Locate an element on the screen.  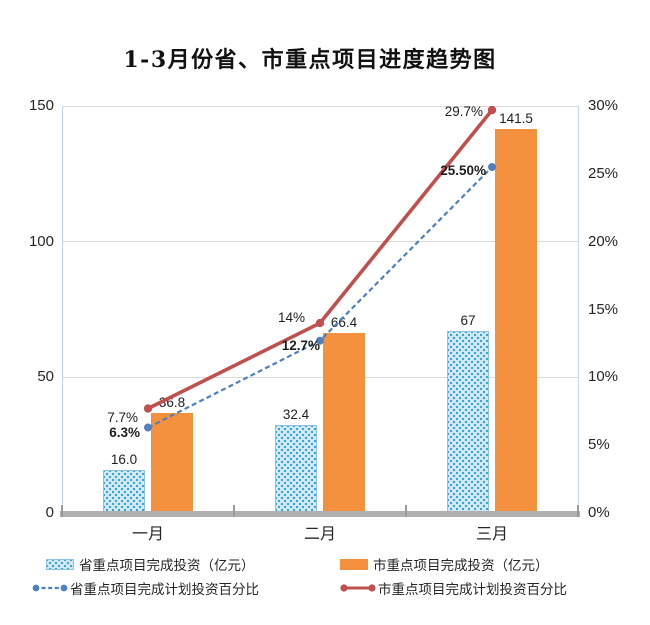
bar-s1-二月 is located at coordinates (344, 422).